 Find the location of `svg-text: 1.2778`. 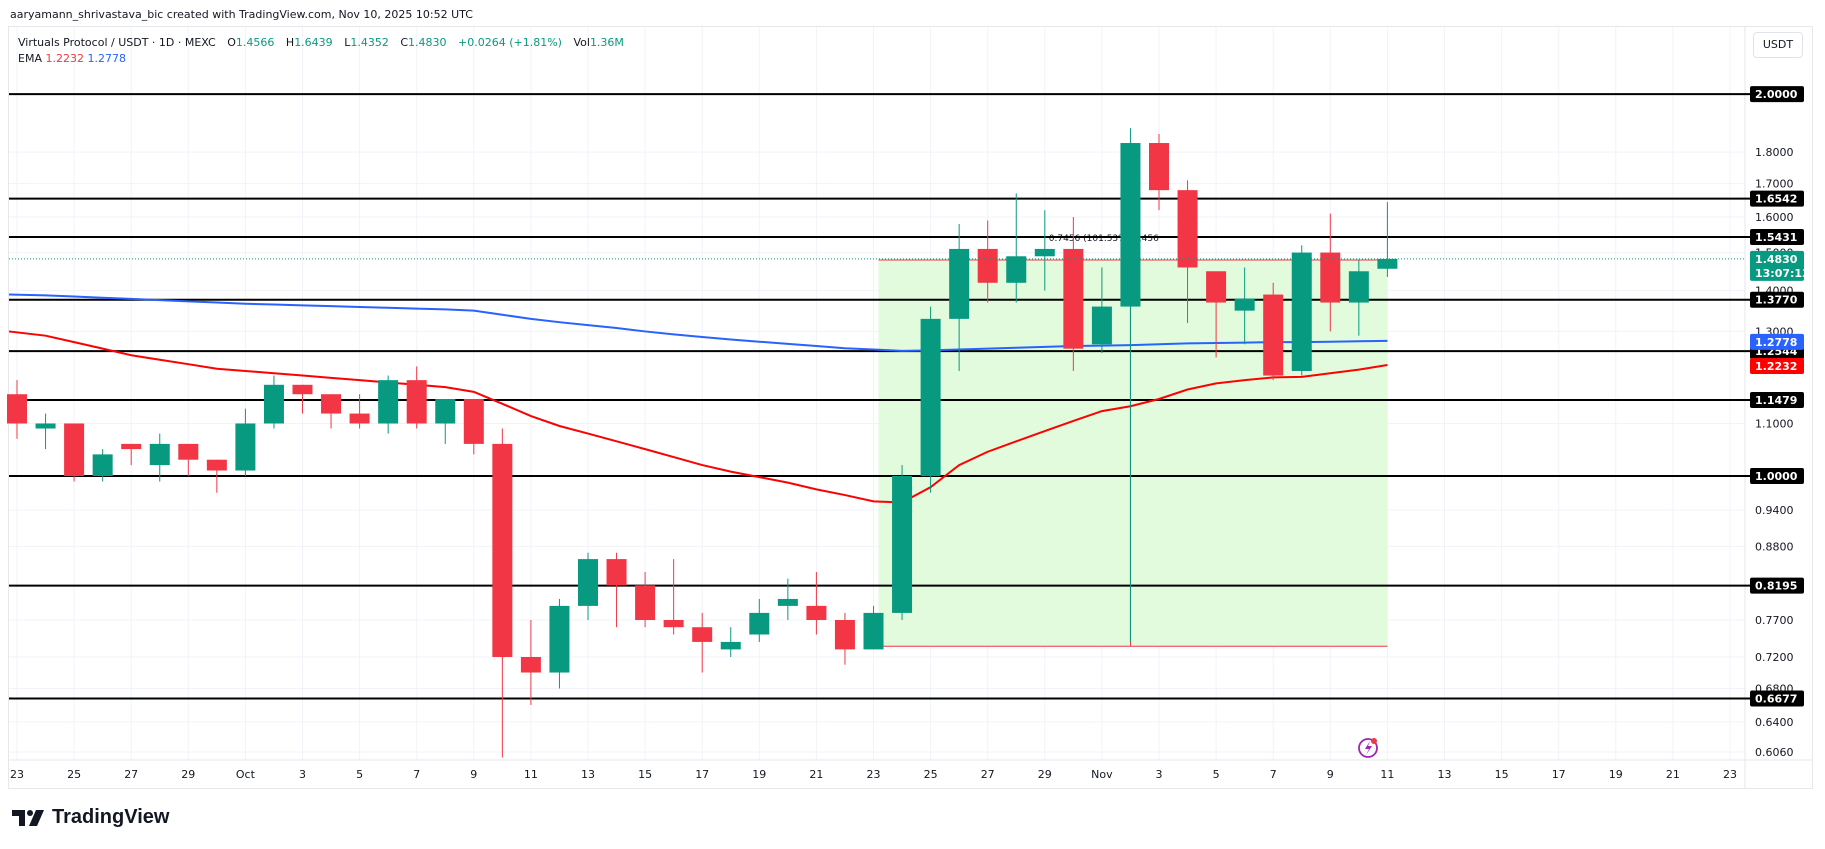

svg-text: 1.2778 is located at coordinates (1776, 342).